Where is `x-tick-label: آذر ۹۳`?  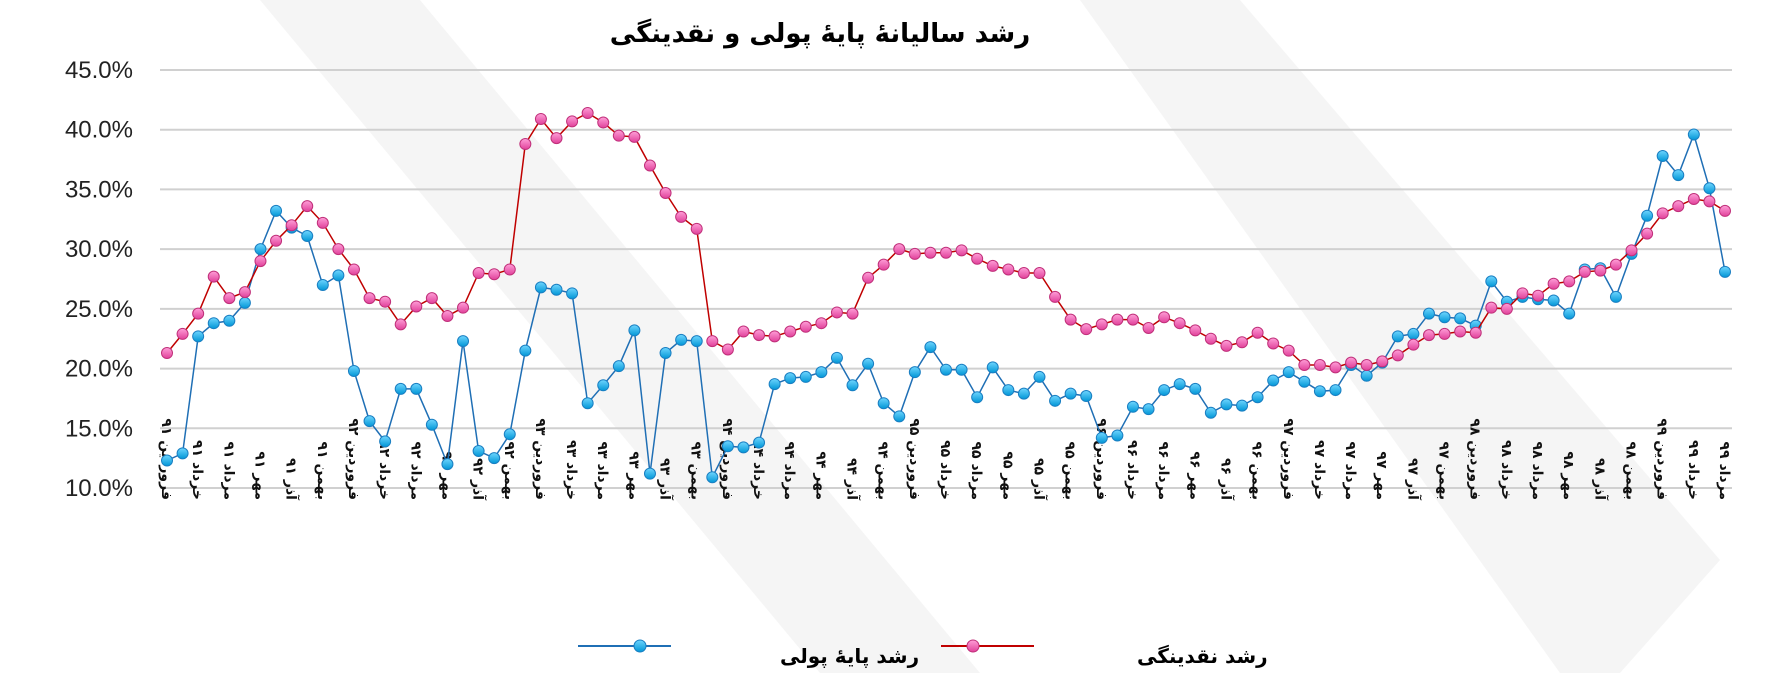
x-tick-label: آذر ۹۳ is located at coordinates (666, 479).